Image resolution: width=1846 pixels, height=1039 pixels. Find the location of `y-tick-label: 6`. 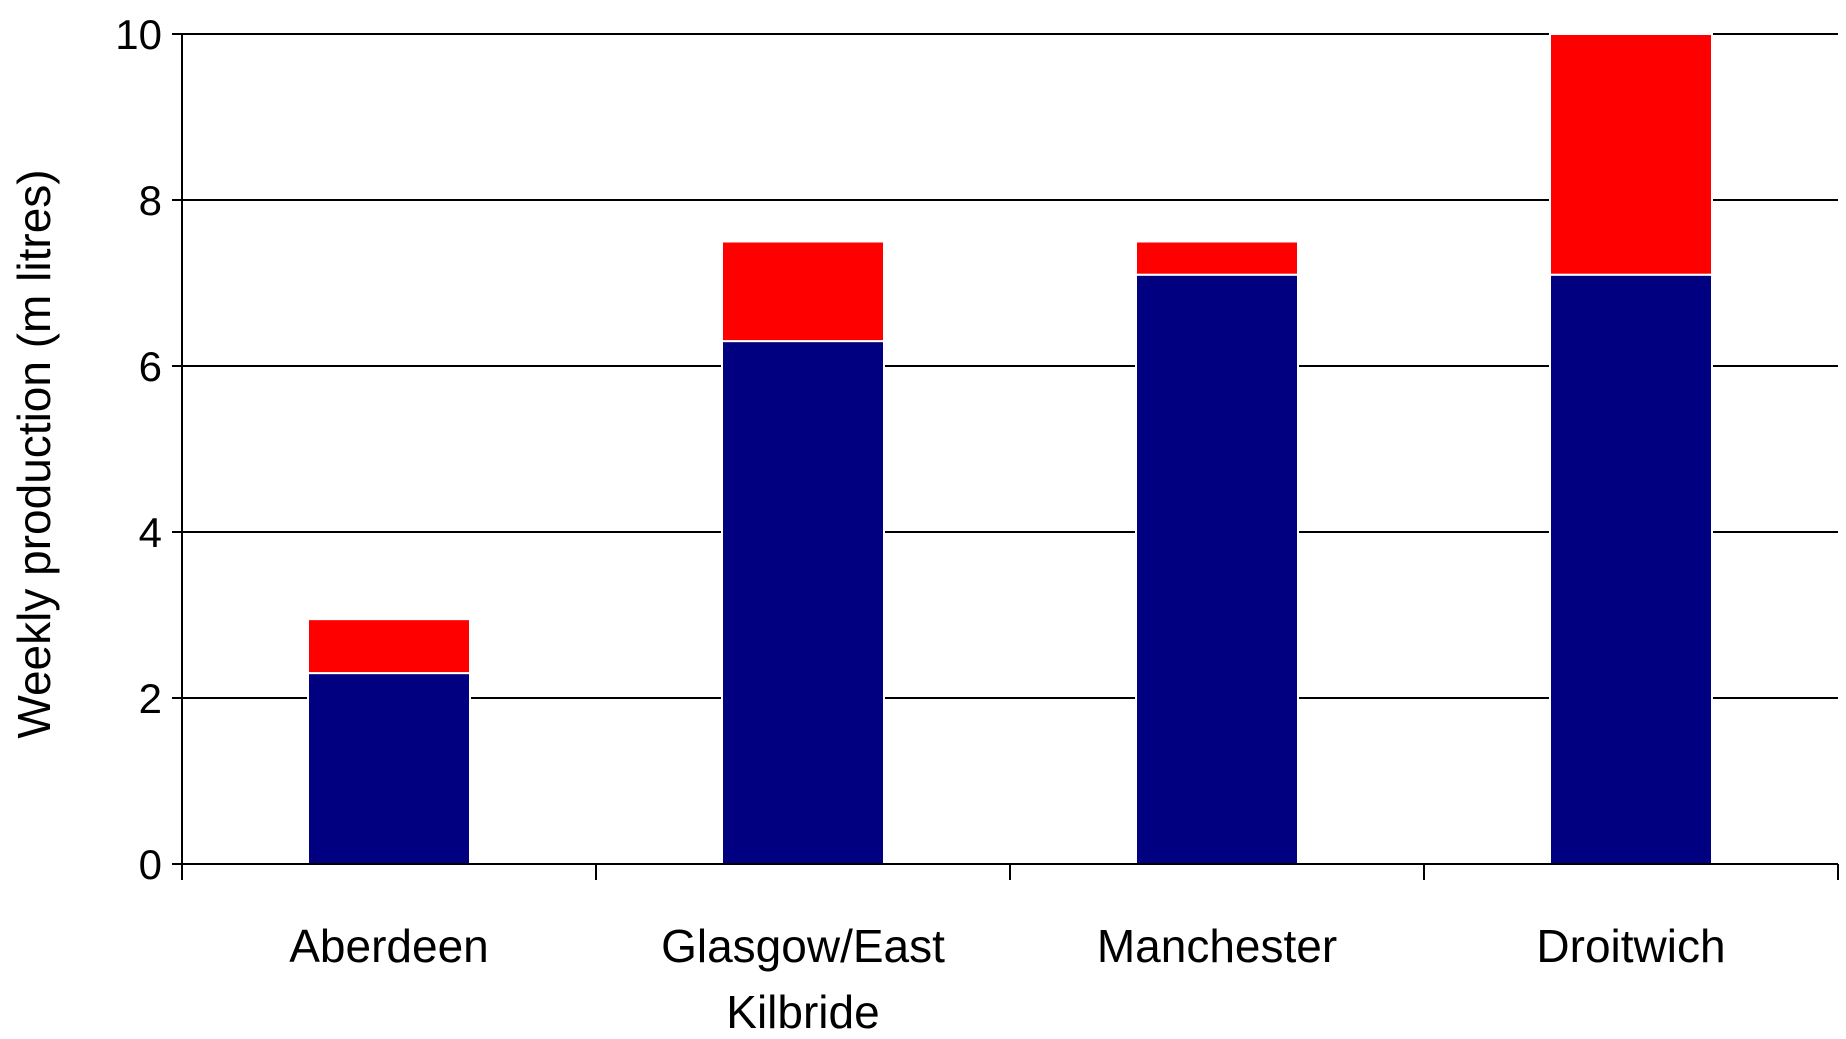

y-tick-label: 6 is located at coordinates (150, 366).